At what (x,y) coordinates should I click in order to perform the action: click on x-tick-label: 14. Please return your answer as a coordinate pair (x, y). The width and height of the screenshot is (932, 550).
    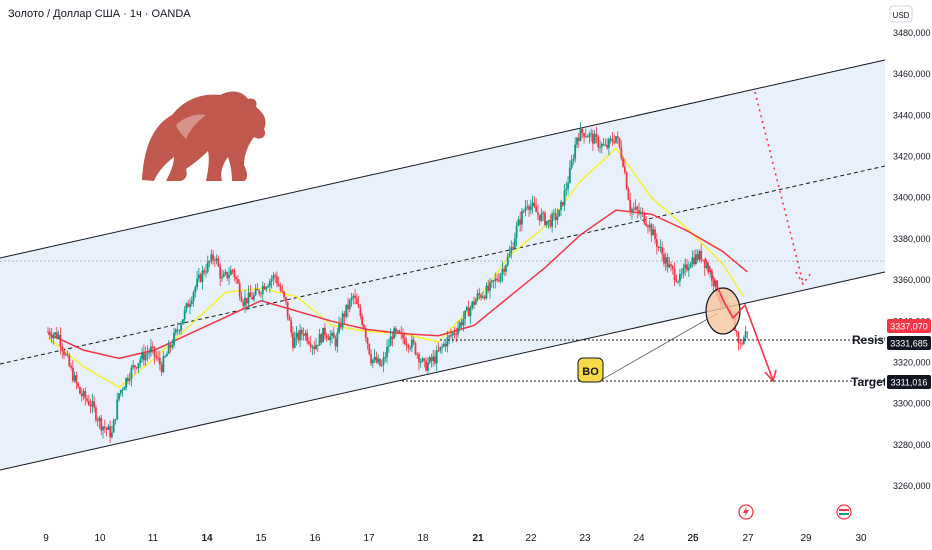
    Looking at the image, I should click on (207, 538).